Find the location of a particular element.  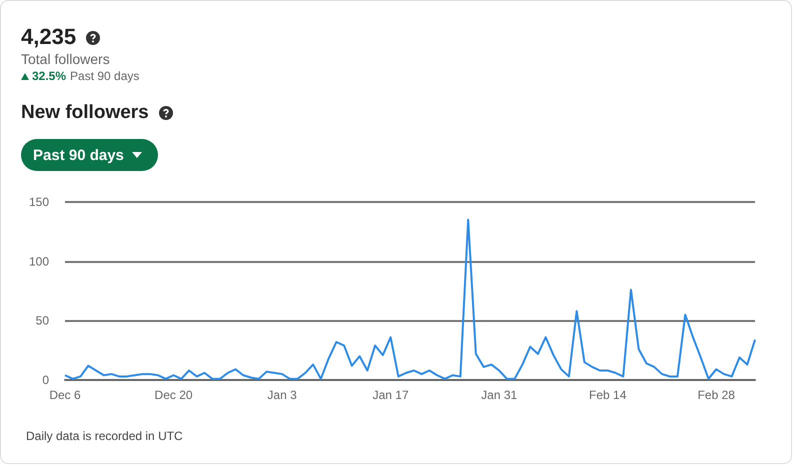

chart-title: New followers is located at coordinates (85, 113).